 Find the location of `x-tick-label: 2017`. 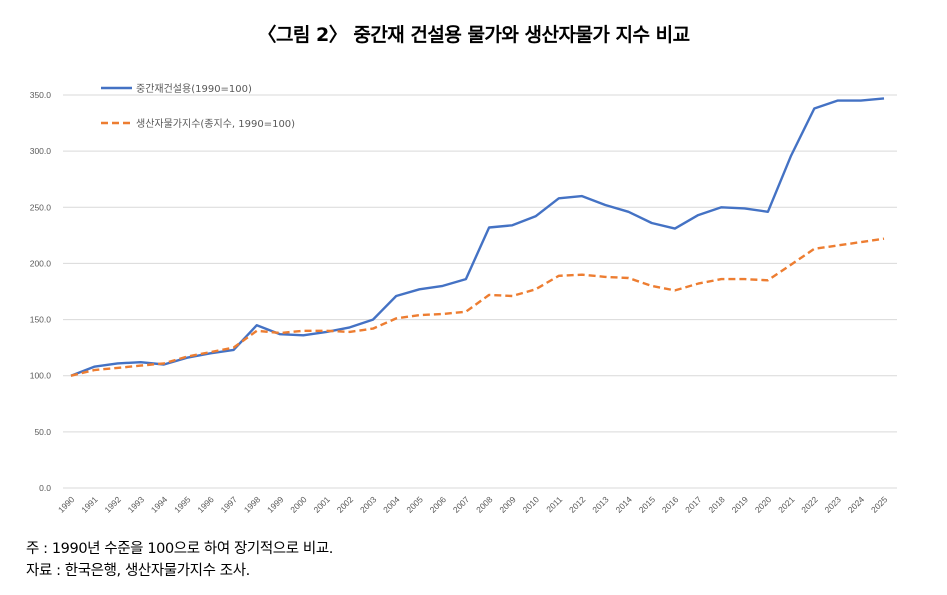

x-tick-label: 2017 is located at coordinates (693, 504).